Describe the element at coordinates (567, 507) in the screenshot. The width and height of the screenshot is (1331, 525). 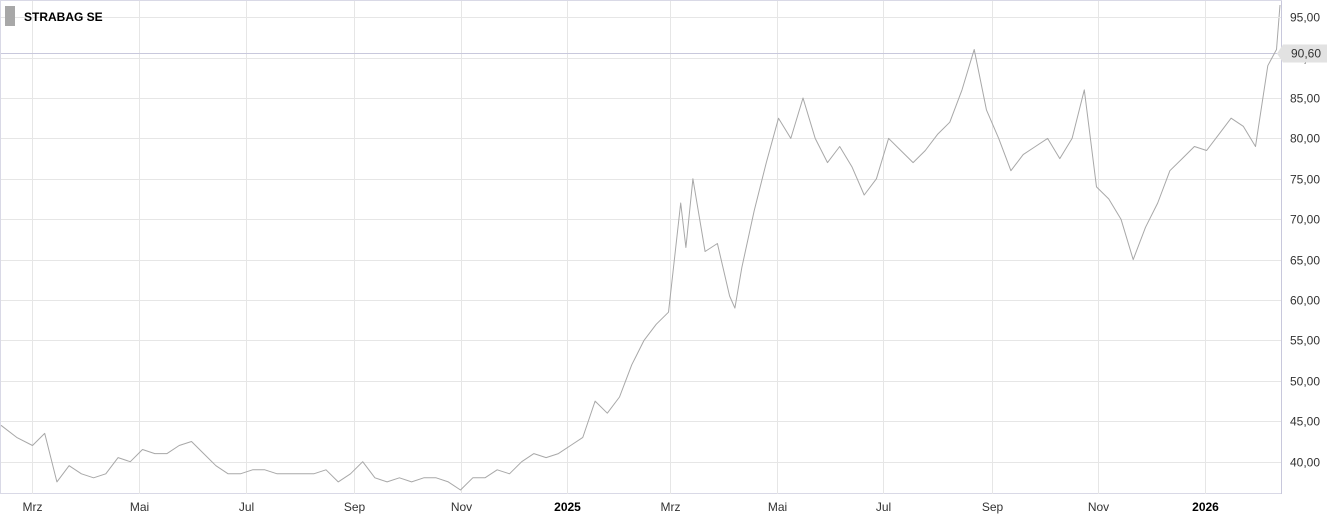
I see `x-tick-label: 2025` at that location.